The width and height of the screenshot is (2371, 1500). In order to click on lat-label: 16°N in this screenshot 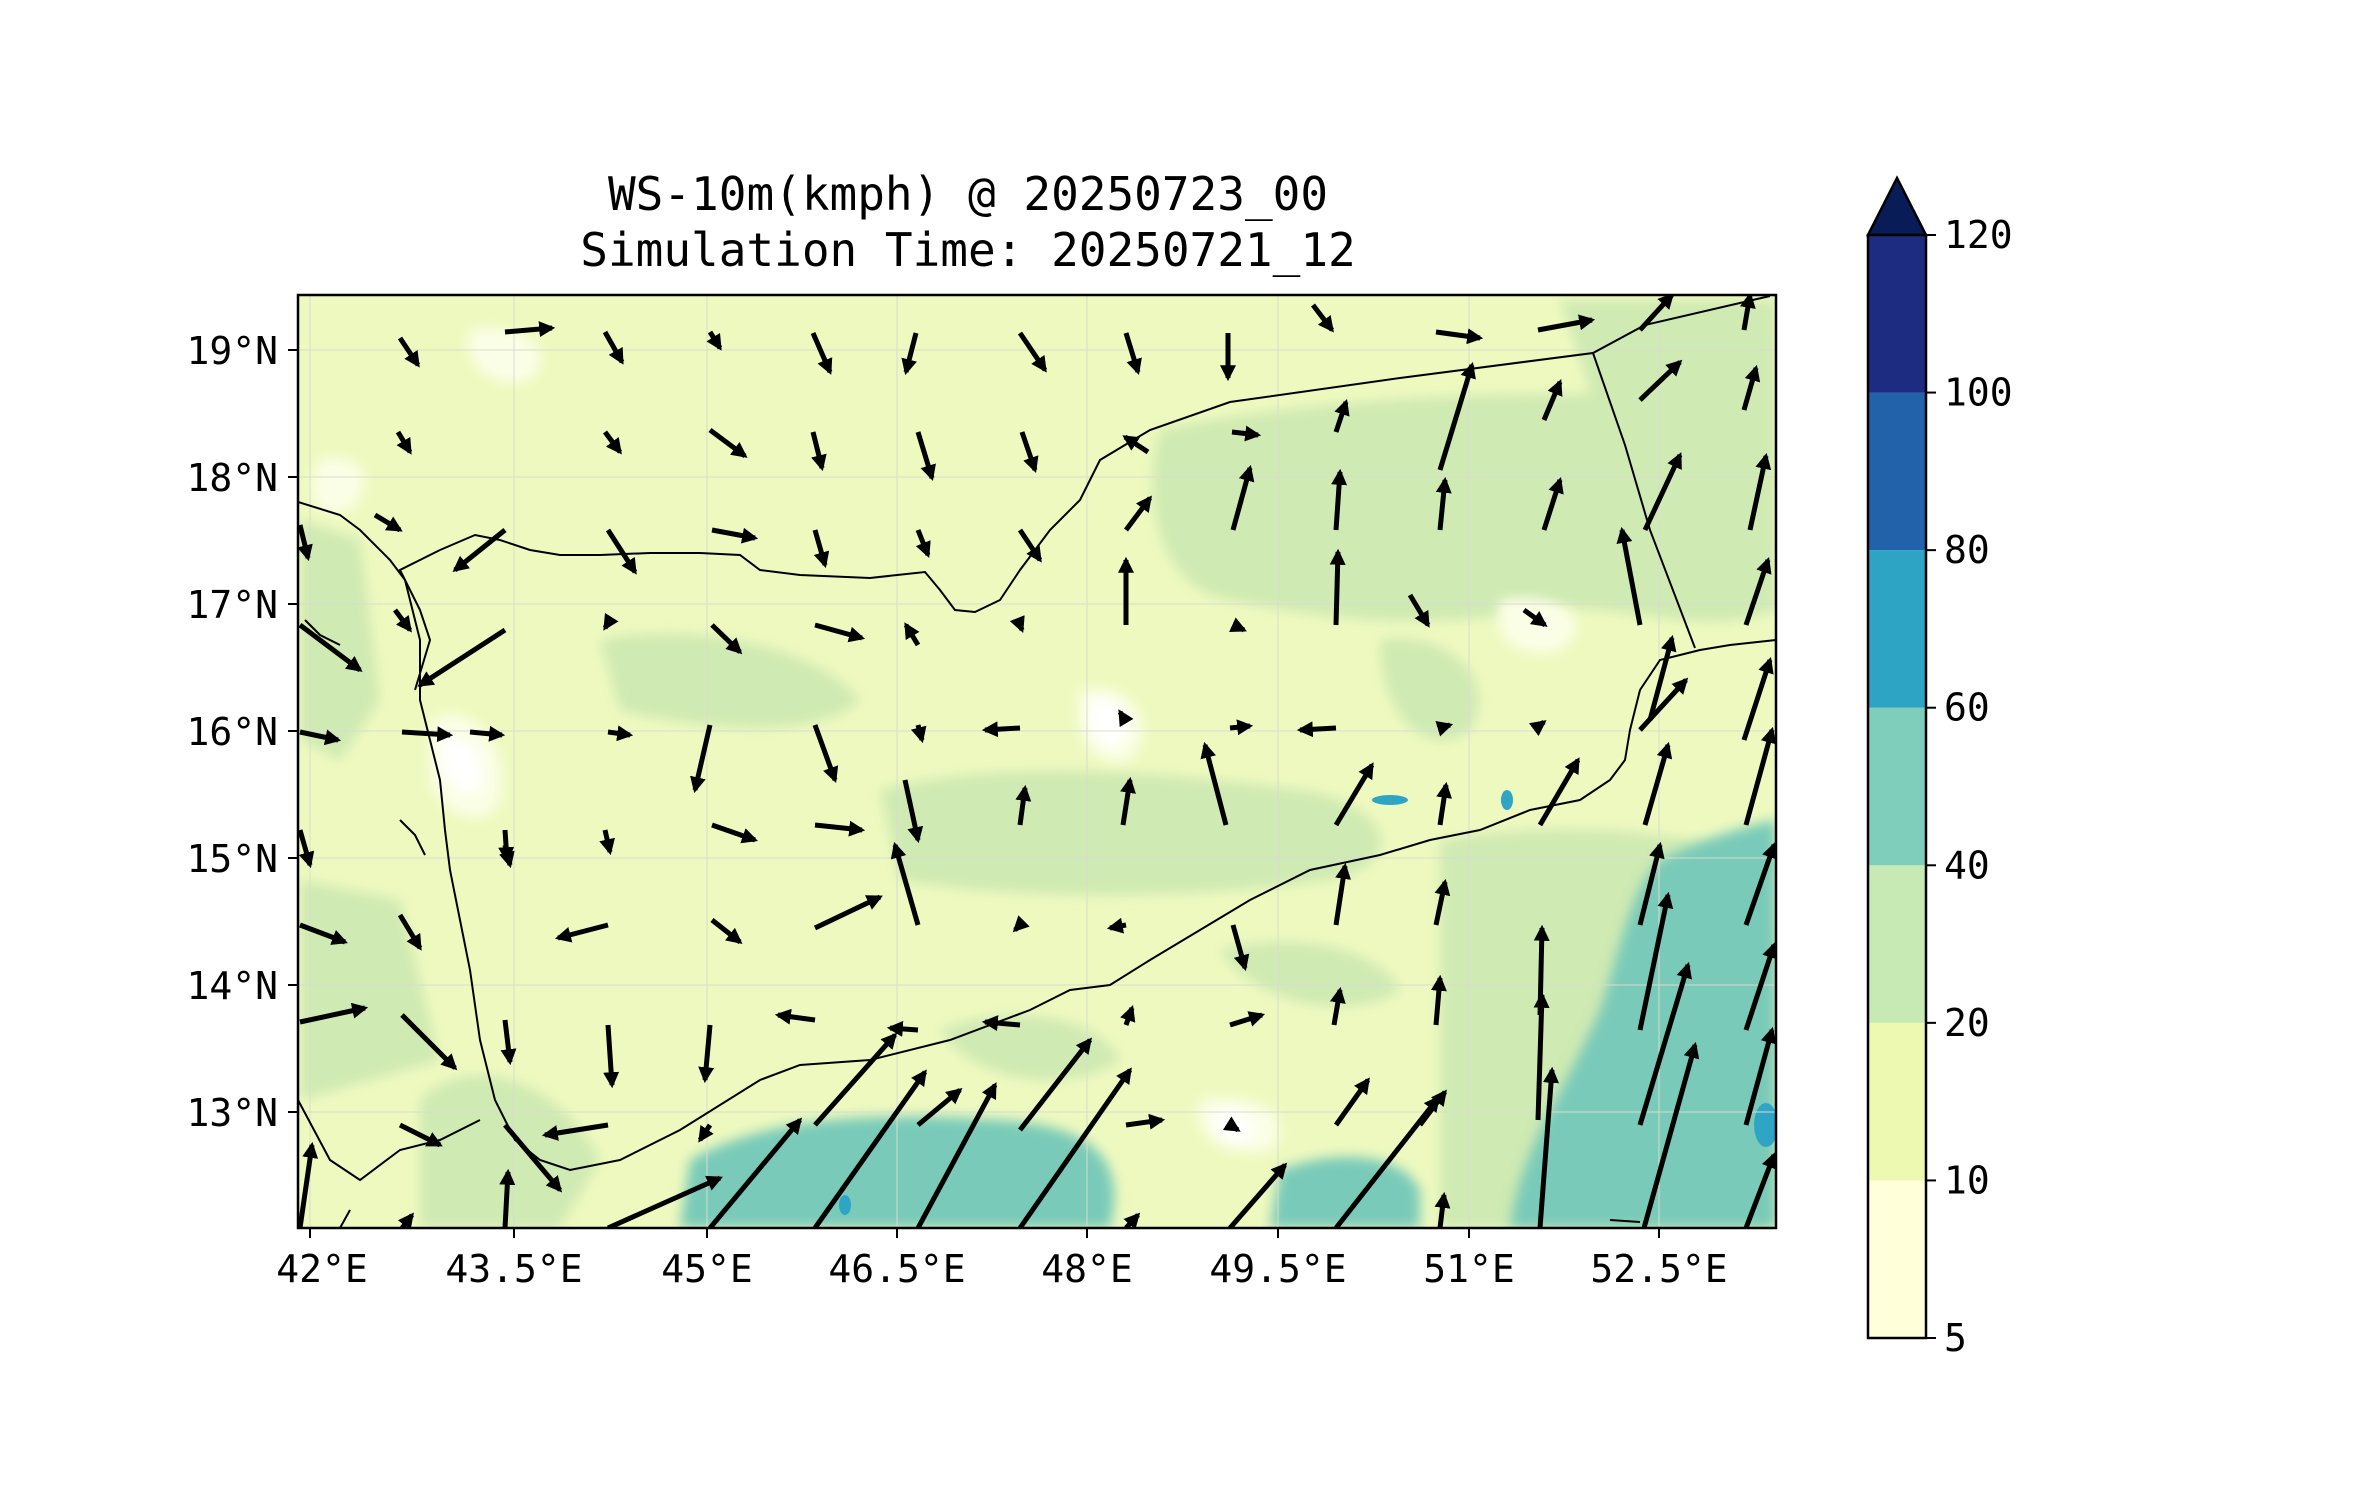, I will do `click(232, 732)`.